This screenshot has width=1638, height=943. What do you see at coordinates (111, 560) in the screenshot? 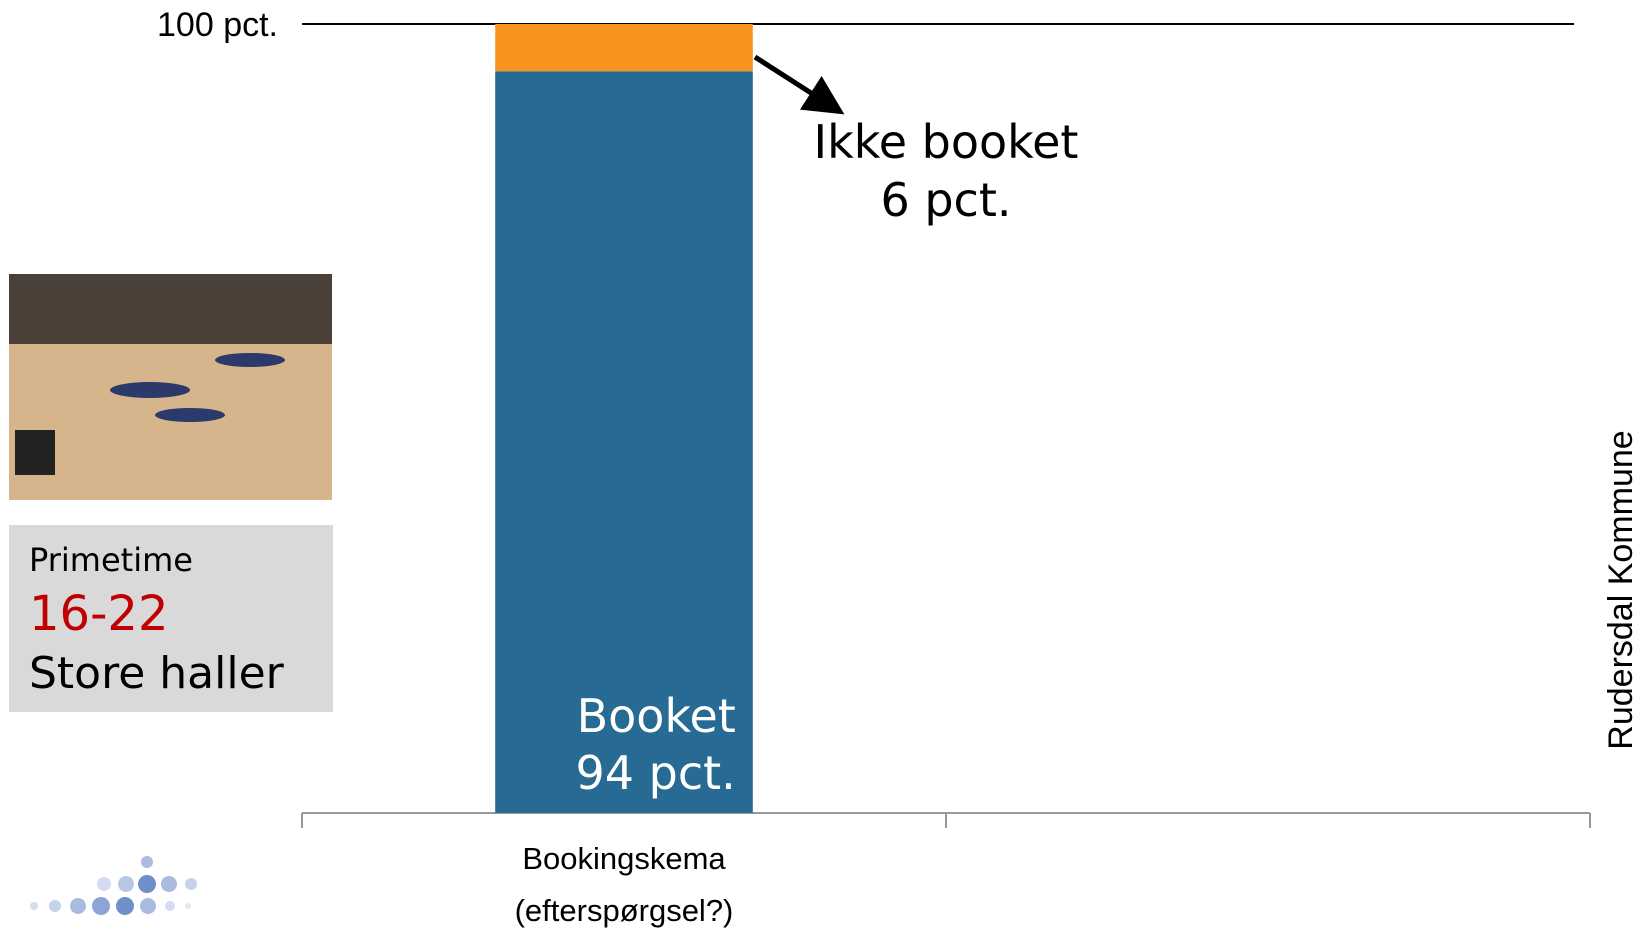
I see `info-heading: Primetime` at bounding box center [111, 560].